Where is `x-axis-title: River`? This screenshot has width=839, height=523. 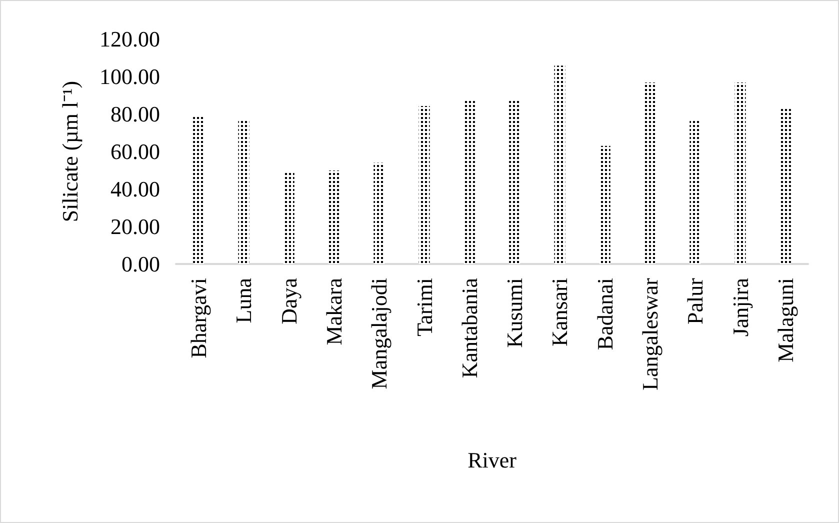 x-axis-title: River is located at coordinates (493, 460).